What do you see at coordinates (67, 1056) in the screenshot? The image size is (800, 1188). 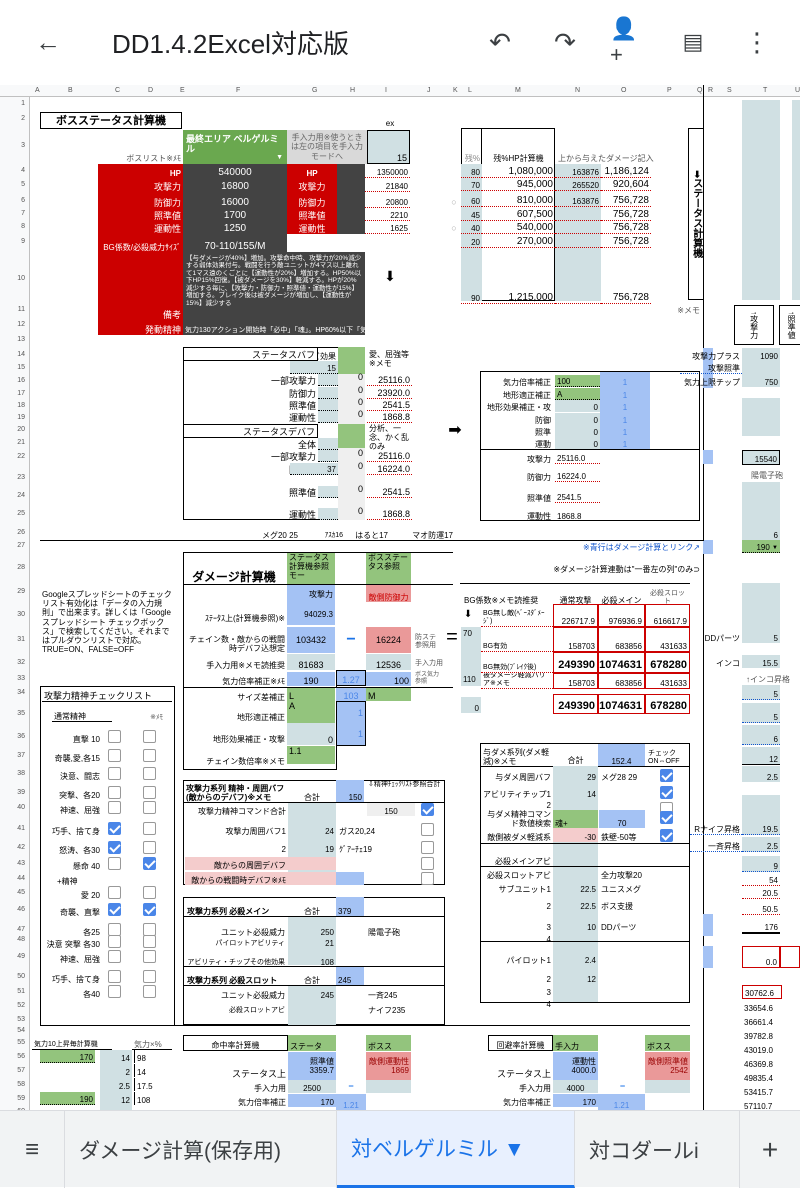 I see `kiryoku-select: 170` at bounding box center [67, 1056].